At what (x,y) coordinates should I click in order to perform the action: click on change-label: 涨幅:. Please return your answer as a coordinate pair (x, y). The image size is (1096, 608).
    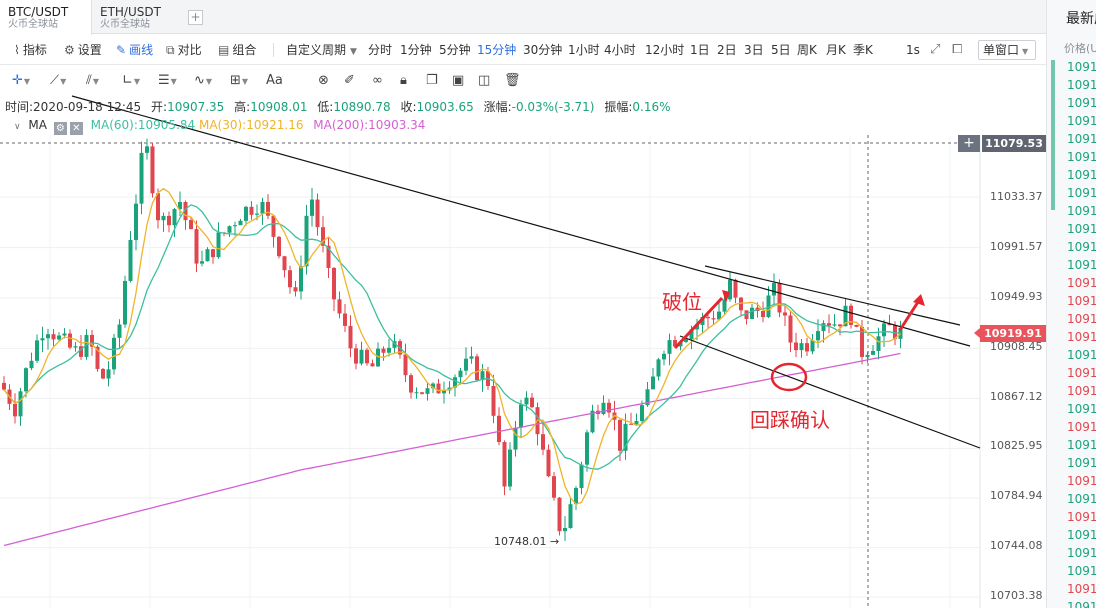
    Looking at the image, I should click on (497, 107).